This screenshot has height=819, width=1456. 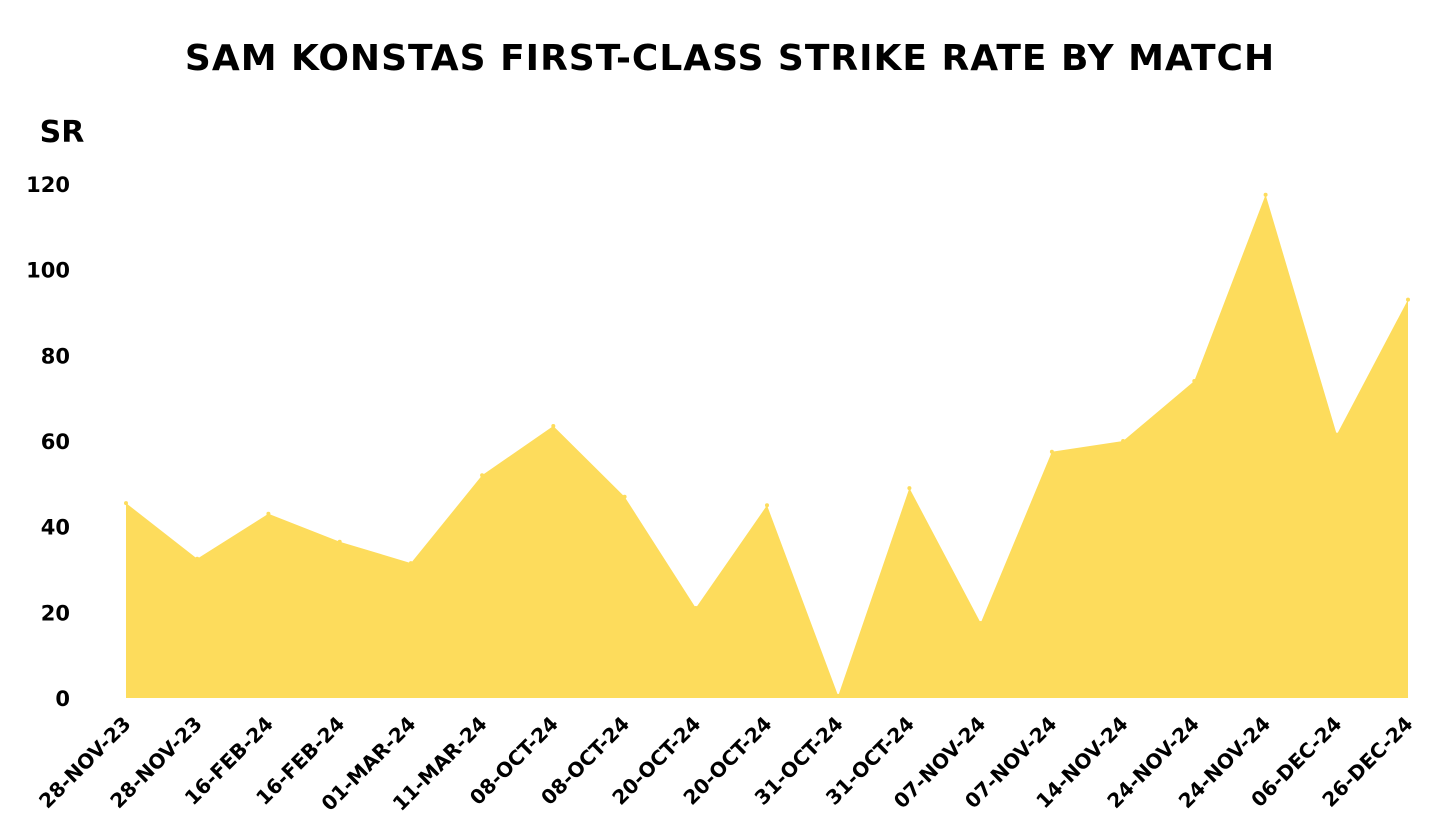 I want to click on y-tick-label: 60, so click(x=55, y=442).